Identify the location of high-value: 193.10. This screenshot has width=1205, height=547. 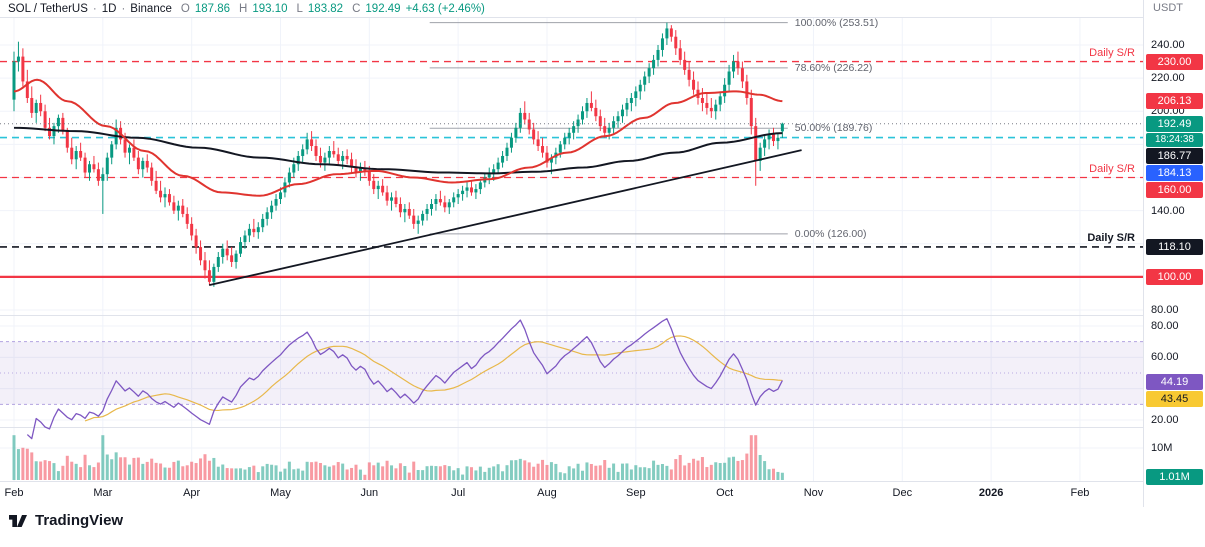
(270, 8).